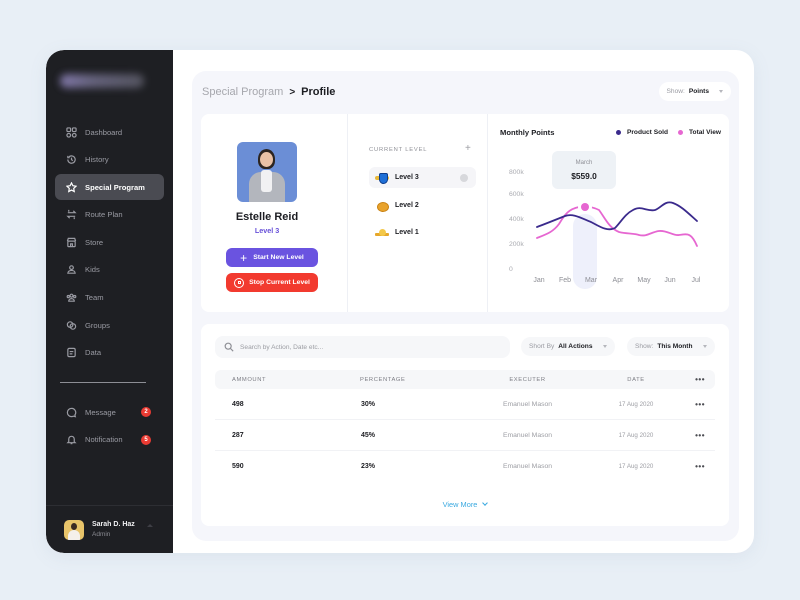 The width and height of the screenshot is (800, 600). Describe the element at coordinates (365, 347) in the screenshot. I see `search-input` at that location.